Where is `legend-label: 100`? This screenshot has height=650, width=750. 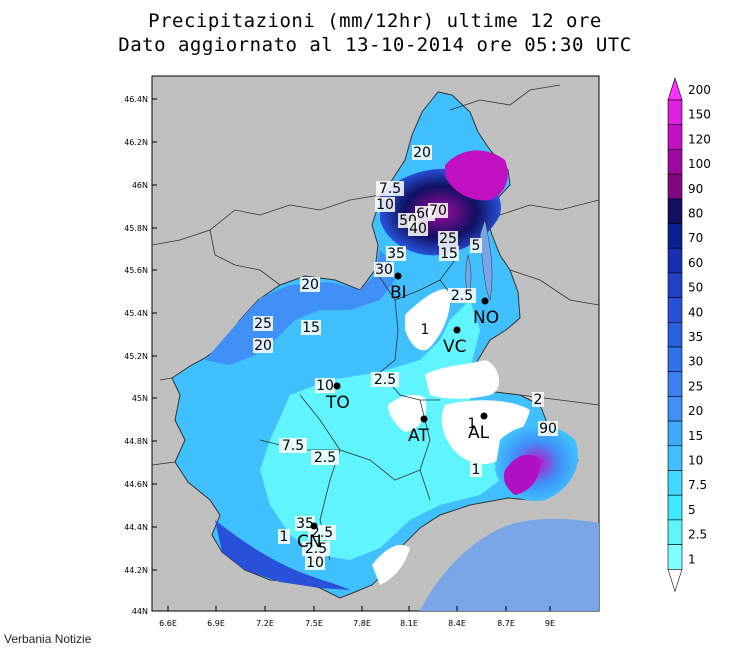
legend-label: 100 is located at coordinates (699, 164).